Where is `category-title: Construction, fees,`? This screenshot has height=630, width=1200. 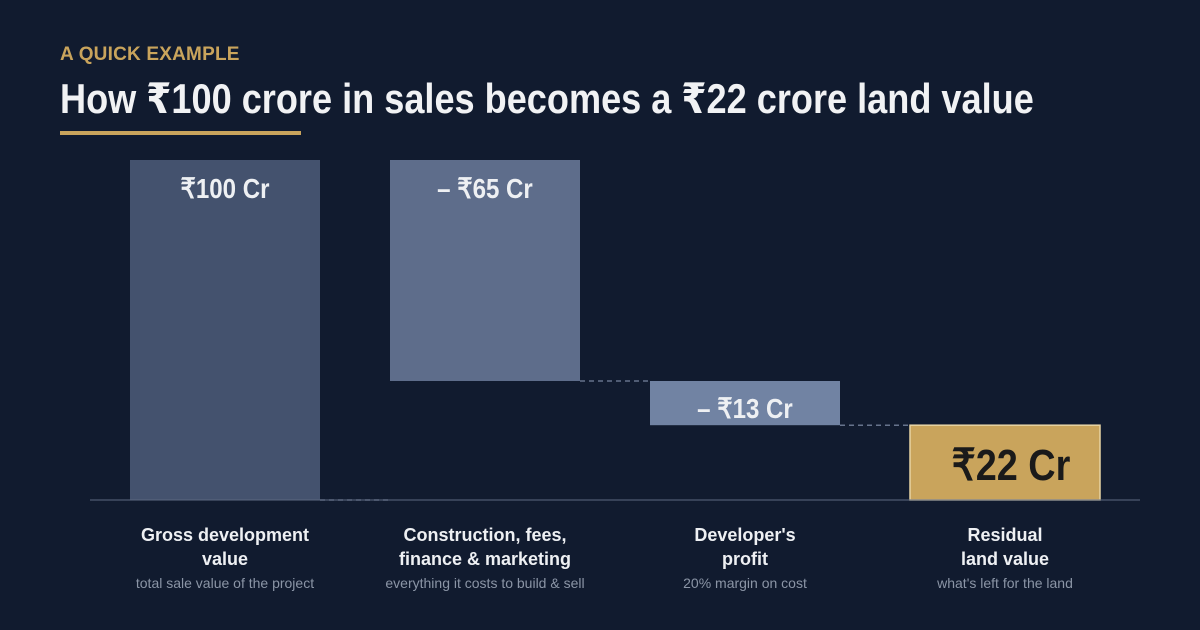
category-title: Construction, fees, is located at coordinates (484, 535).